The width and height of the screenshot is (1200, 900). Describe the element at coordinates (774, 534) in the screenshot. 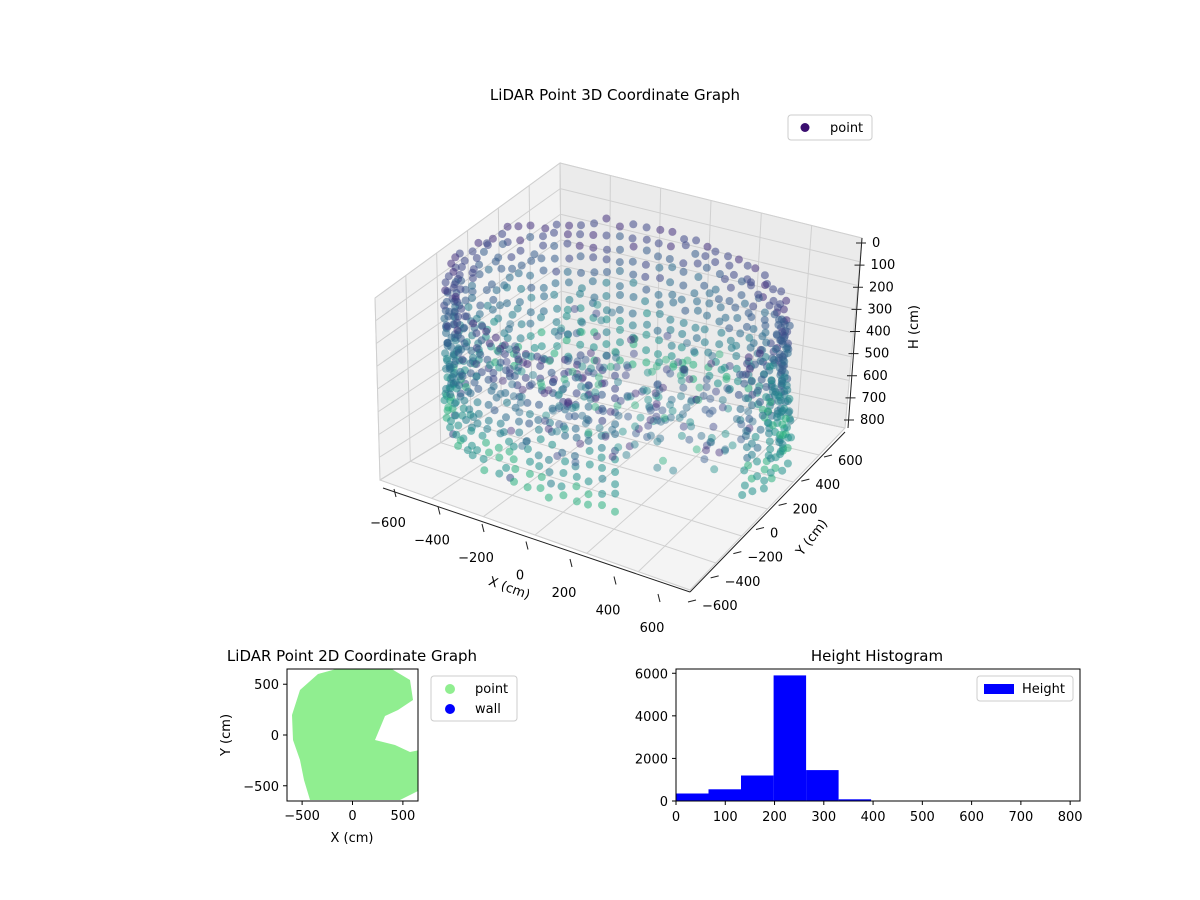

I see `y-tick-label: 0` at that location.